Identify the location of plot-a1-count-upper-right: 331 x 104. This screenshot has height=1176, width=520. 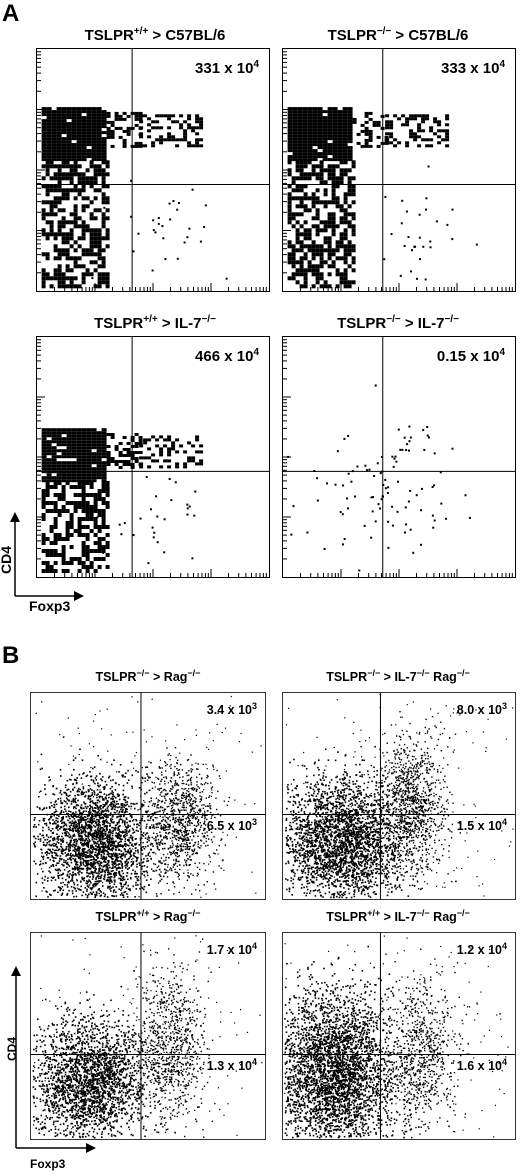
(227, 68).